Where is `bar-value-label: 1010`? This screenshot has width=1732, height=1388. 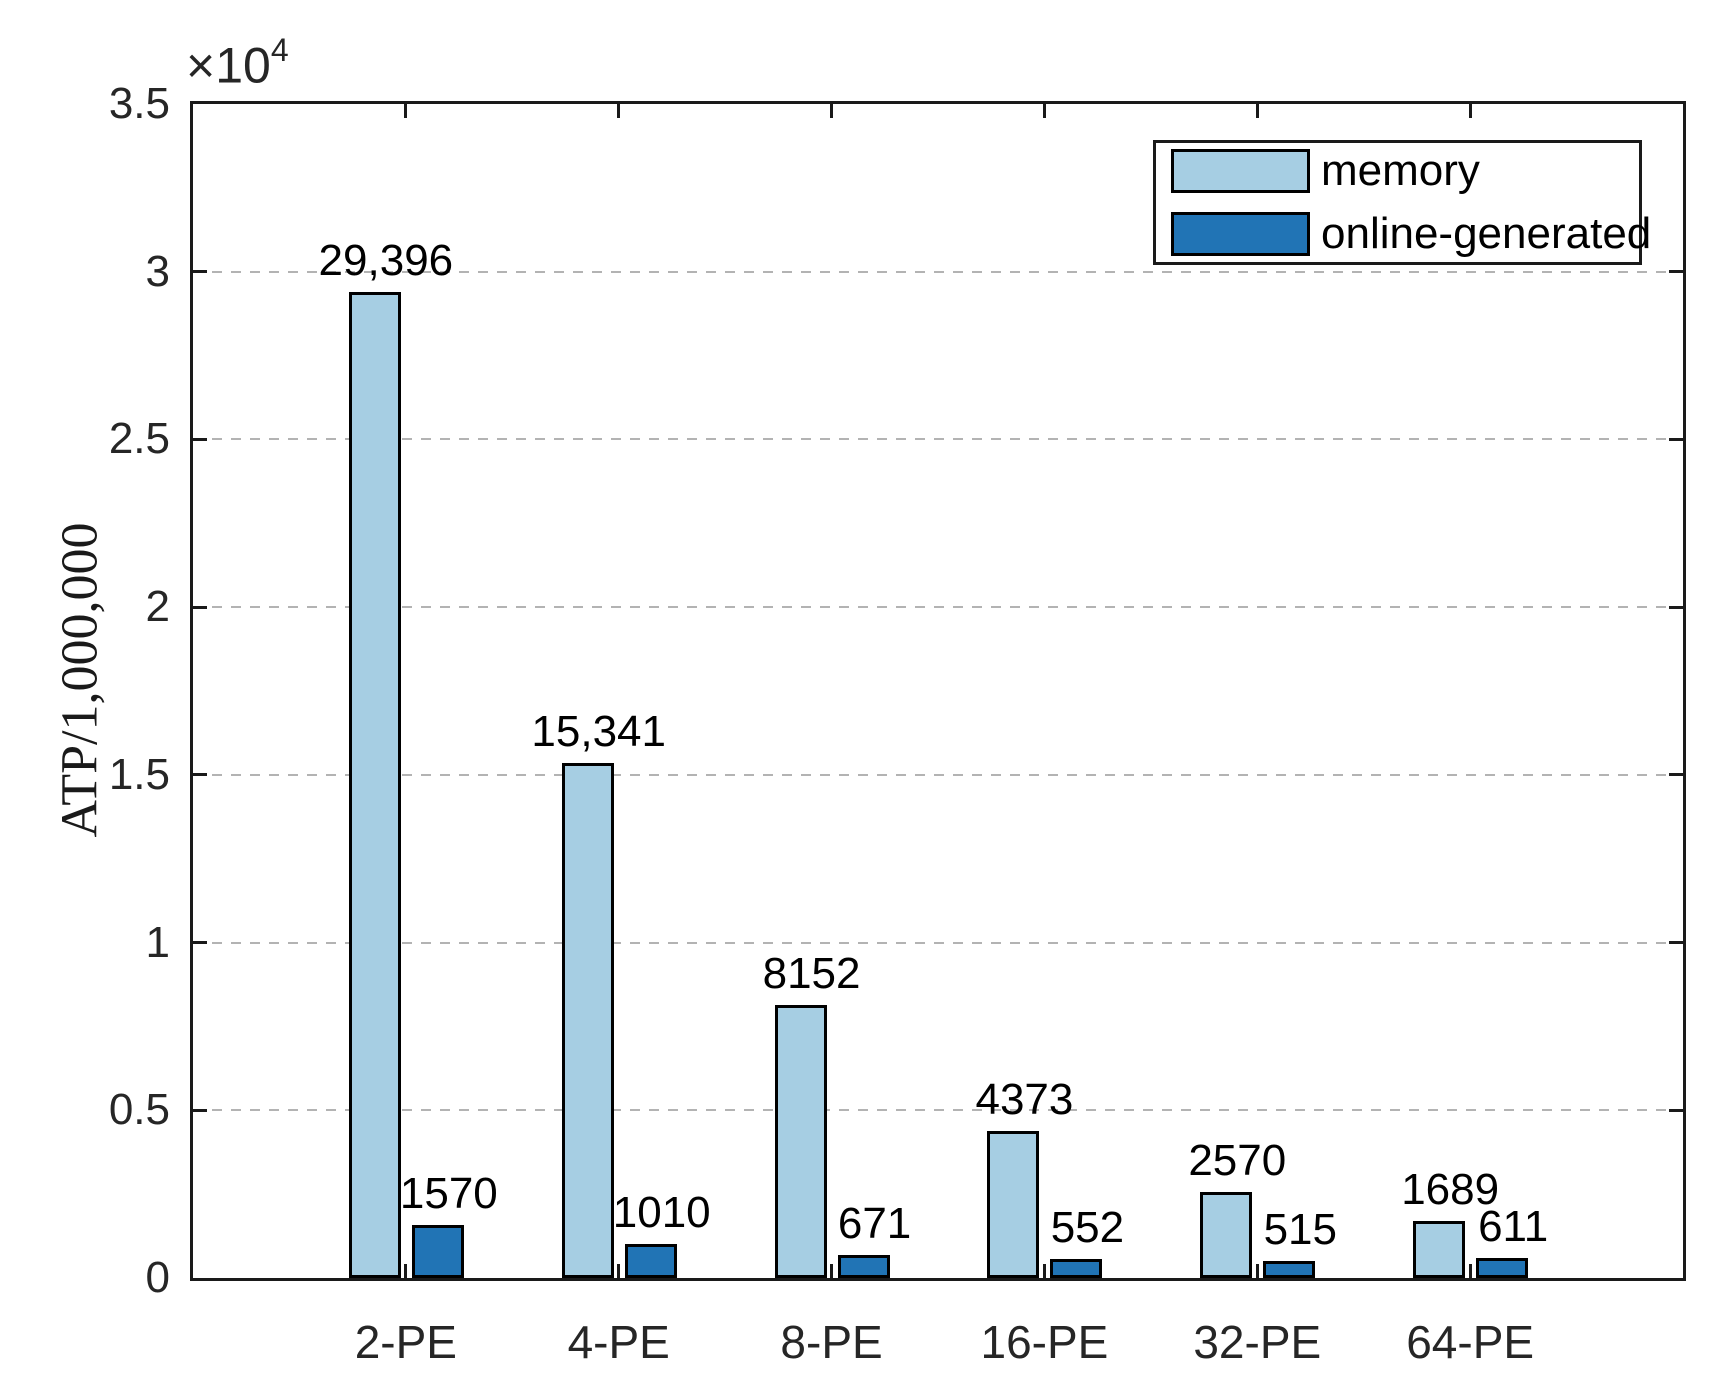
bar-value-label: 1010 is located at coordinates (661, 1212).